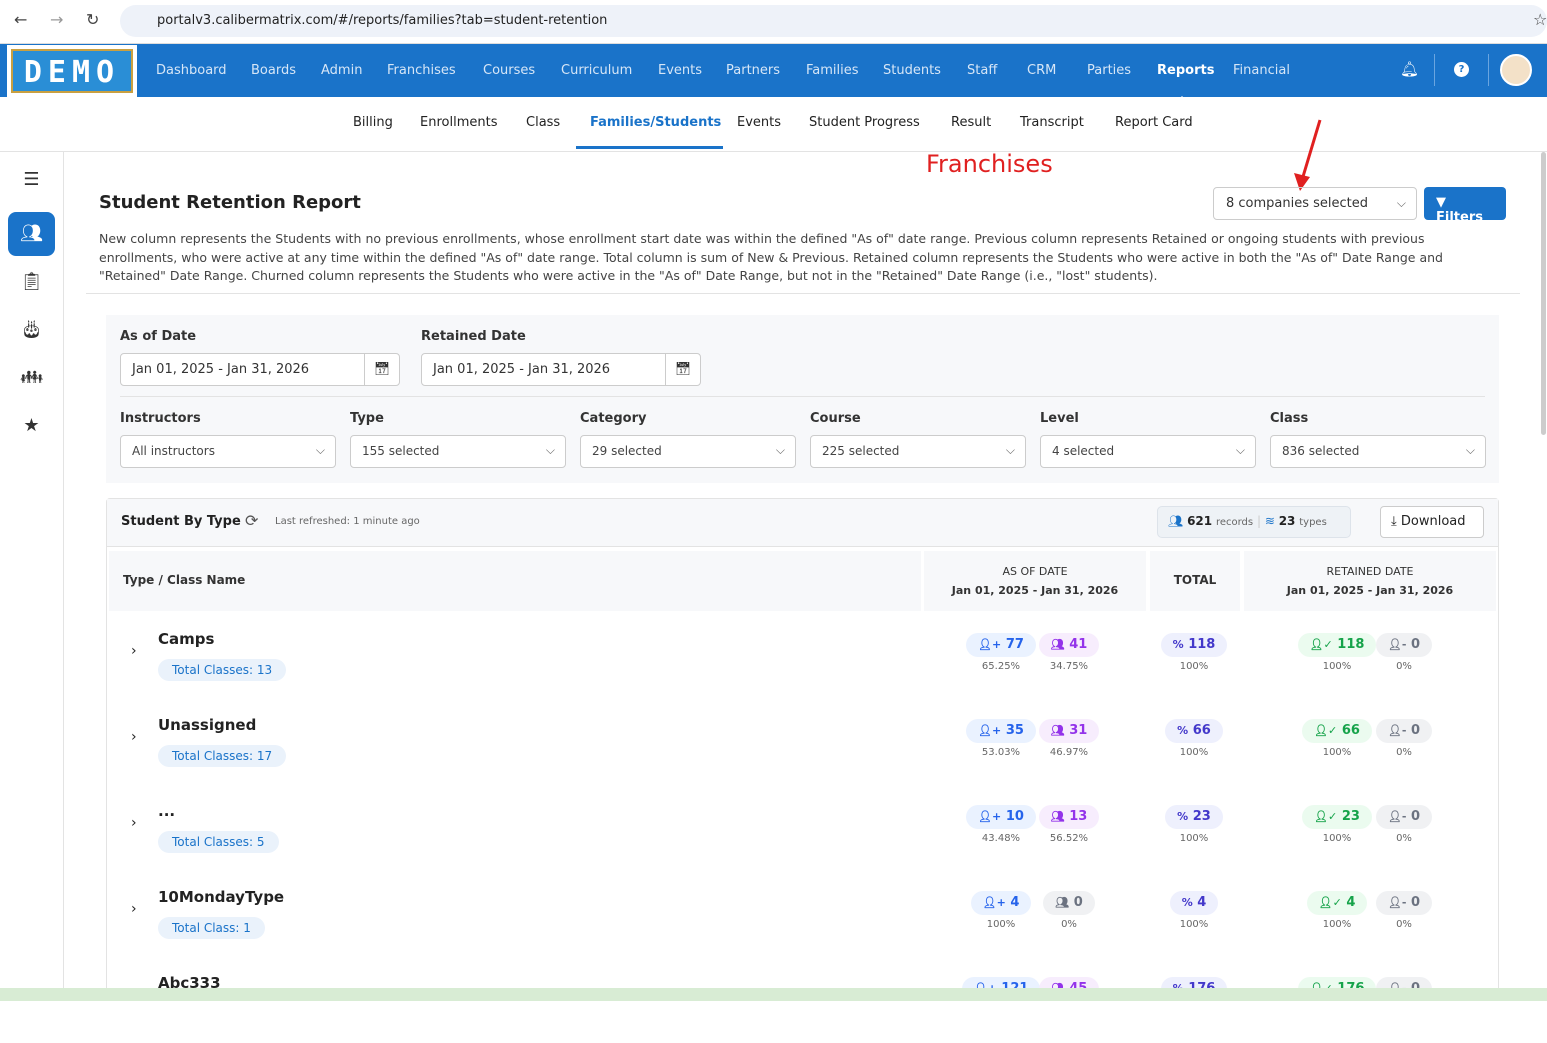  What do you see at coordinates (252, 520) in the screenshot?
I see `refresh-icon: ⟳` at bounding box center [252, 520].